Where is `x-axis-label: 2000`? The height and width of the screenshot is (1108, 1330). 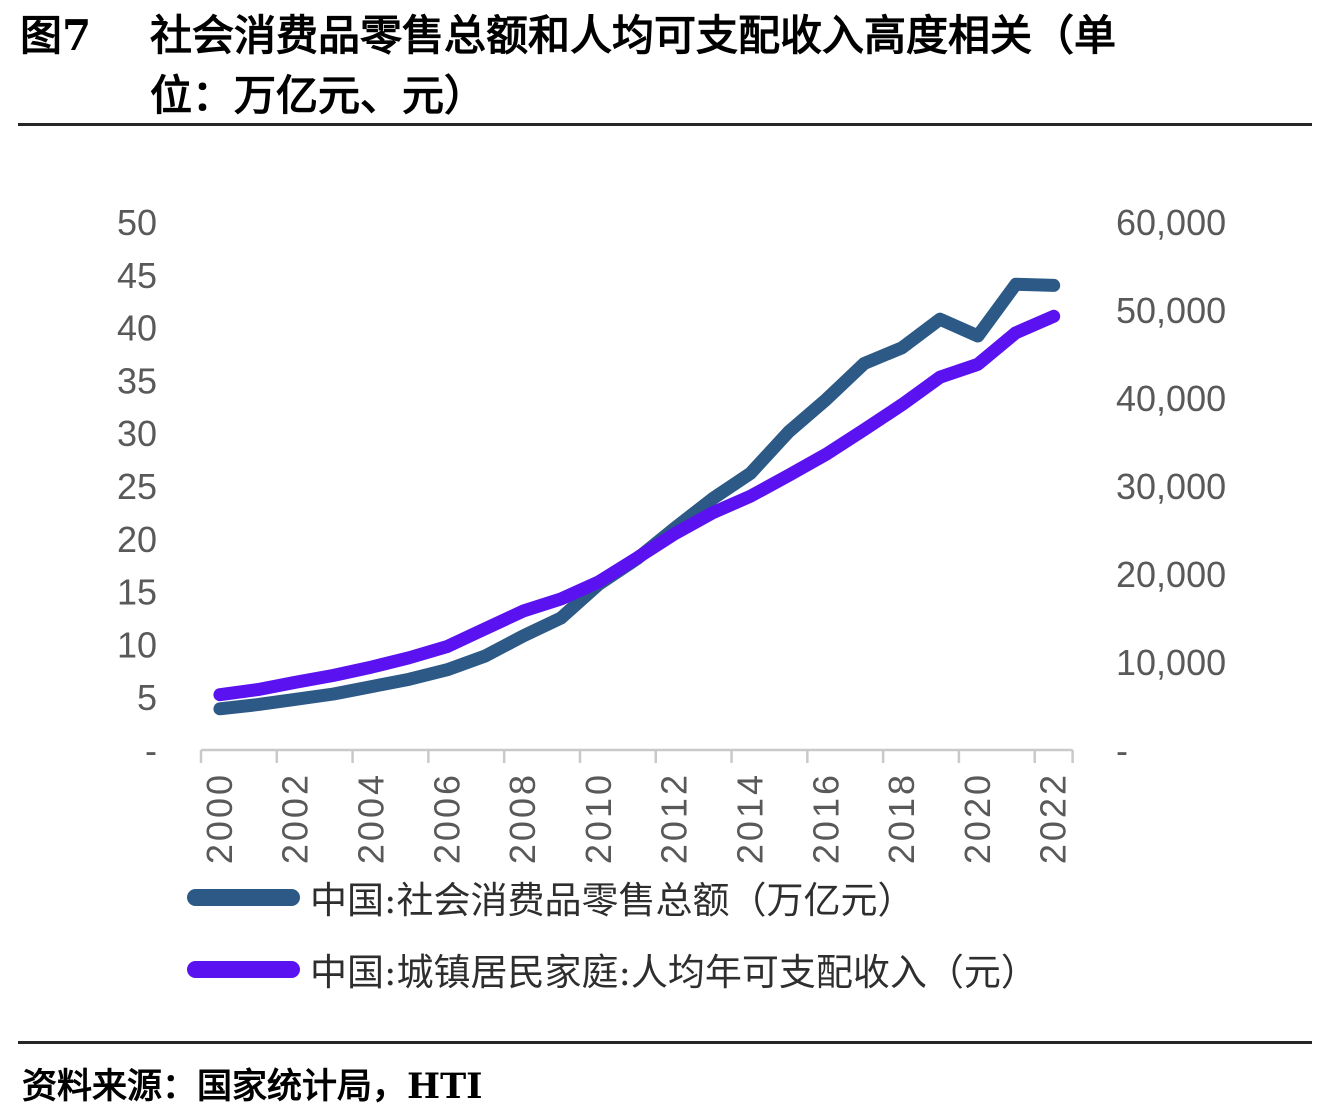 x-axis-label: 2000 is located at coordinates (219, 818).